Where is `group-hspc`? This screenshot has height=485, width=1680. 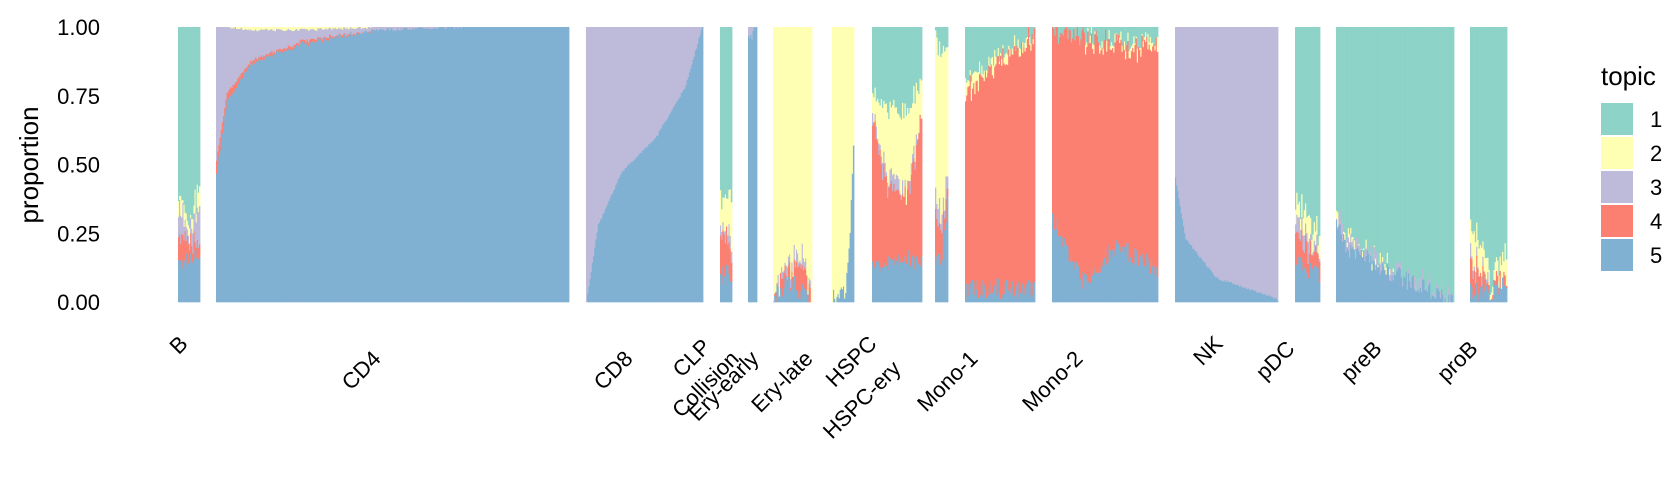
group-hspc is located at coordinates (897, 164).